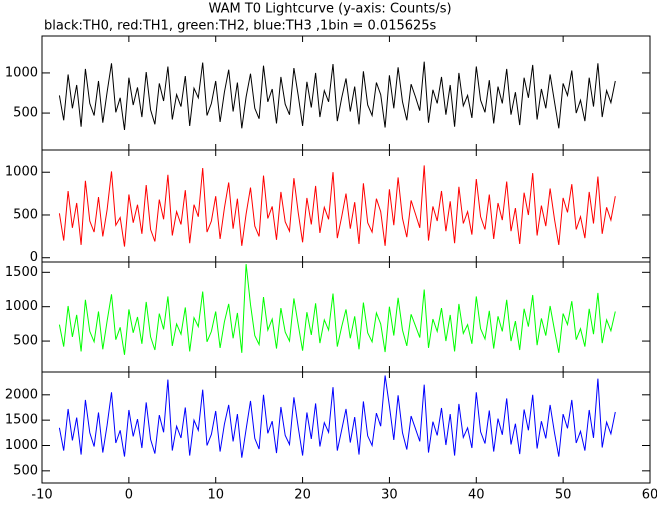  I want to click on x-tick-label: 20, so click(302, 495).